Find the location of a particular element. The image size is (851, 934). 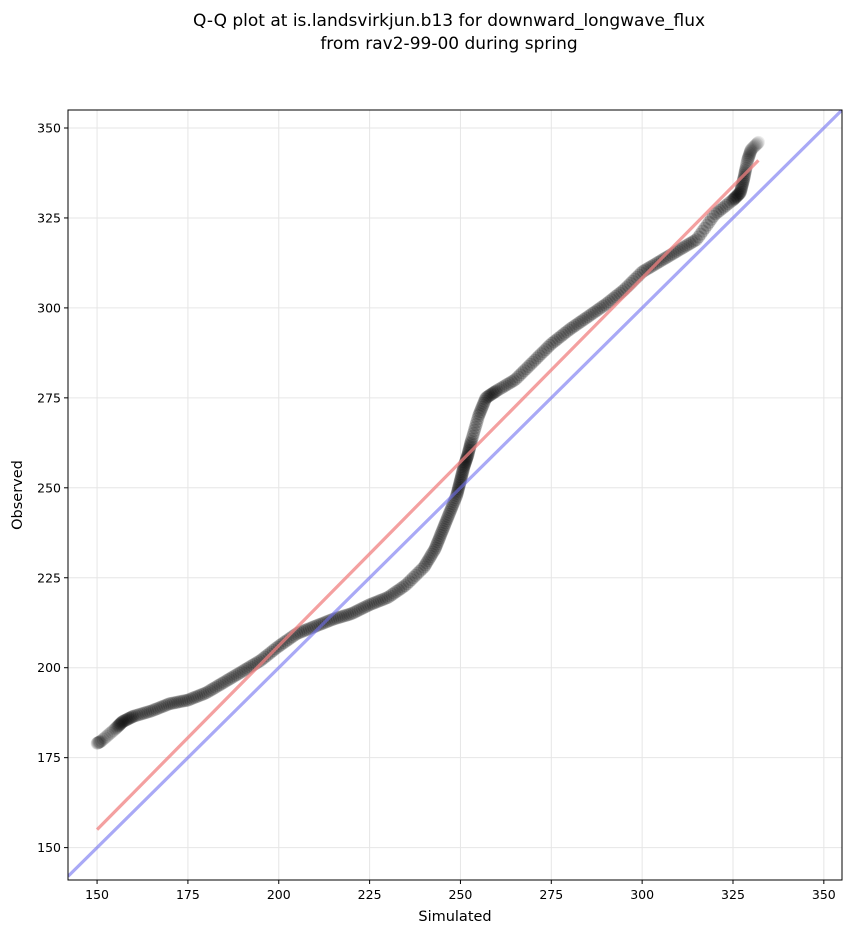

x-tick-label: 175 is located at coordinates (188, 894).